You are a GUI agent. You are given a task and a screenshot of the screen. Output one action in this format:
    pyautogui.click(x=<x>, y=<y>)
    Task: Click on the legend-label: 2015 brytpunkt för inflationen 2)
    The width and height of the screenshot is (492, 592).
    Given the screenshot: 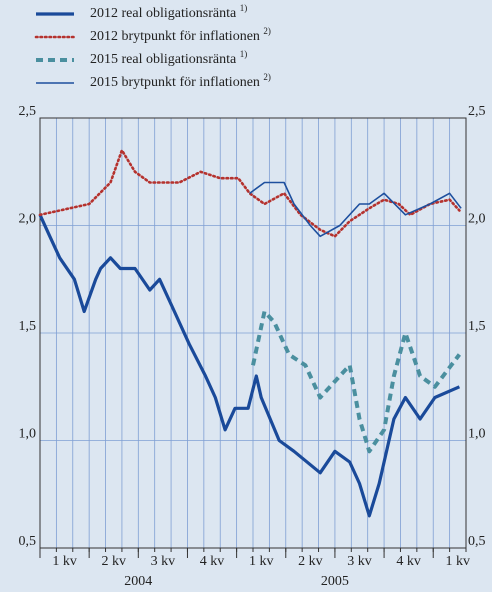 What is the action you would take?
    pyautogui.click(x=180, y=81)
    